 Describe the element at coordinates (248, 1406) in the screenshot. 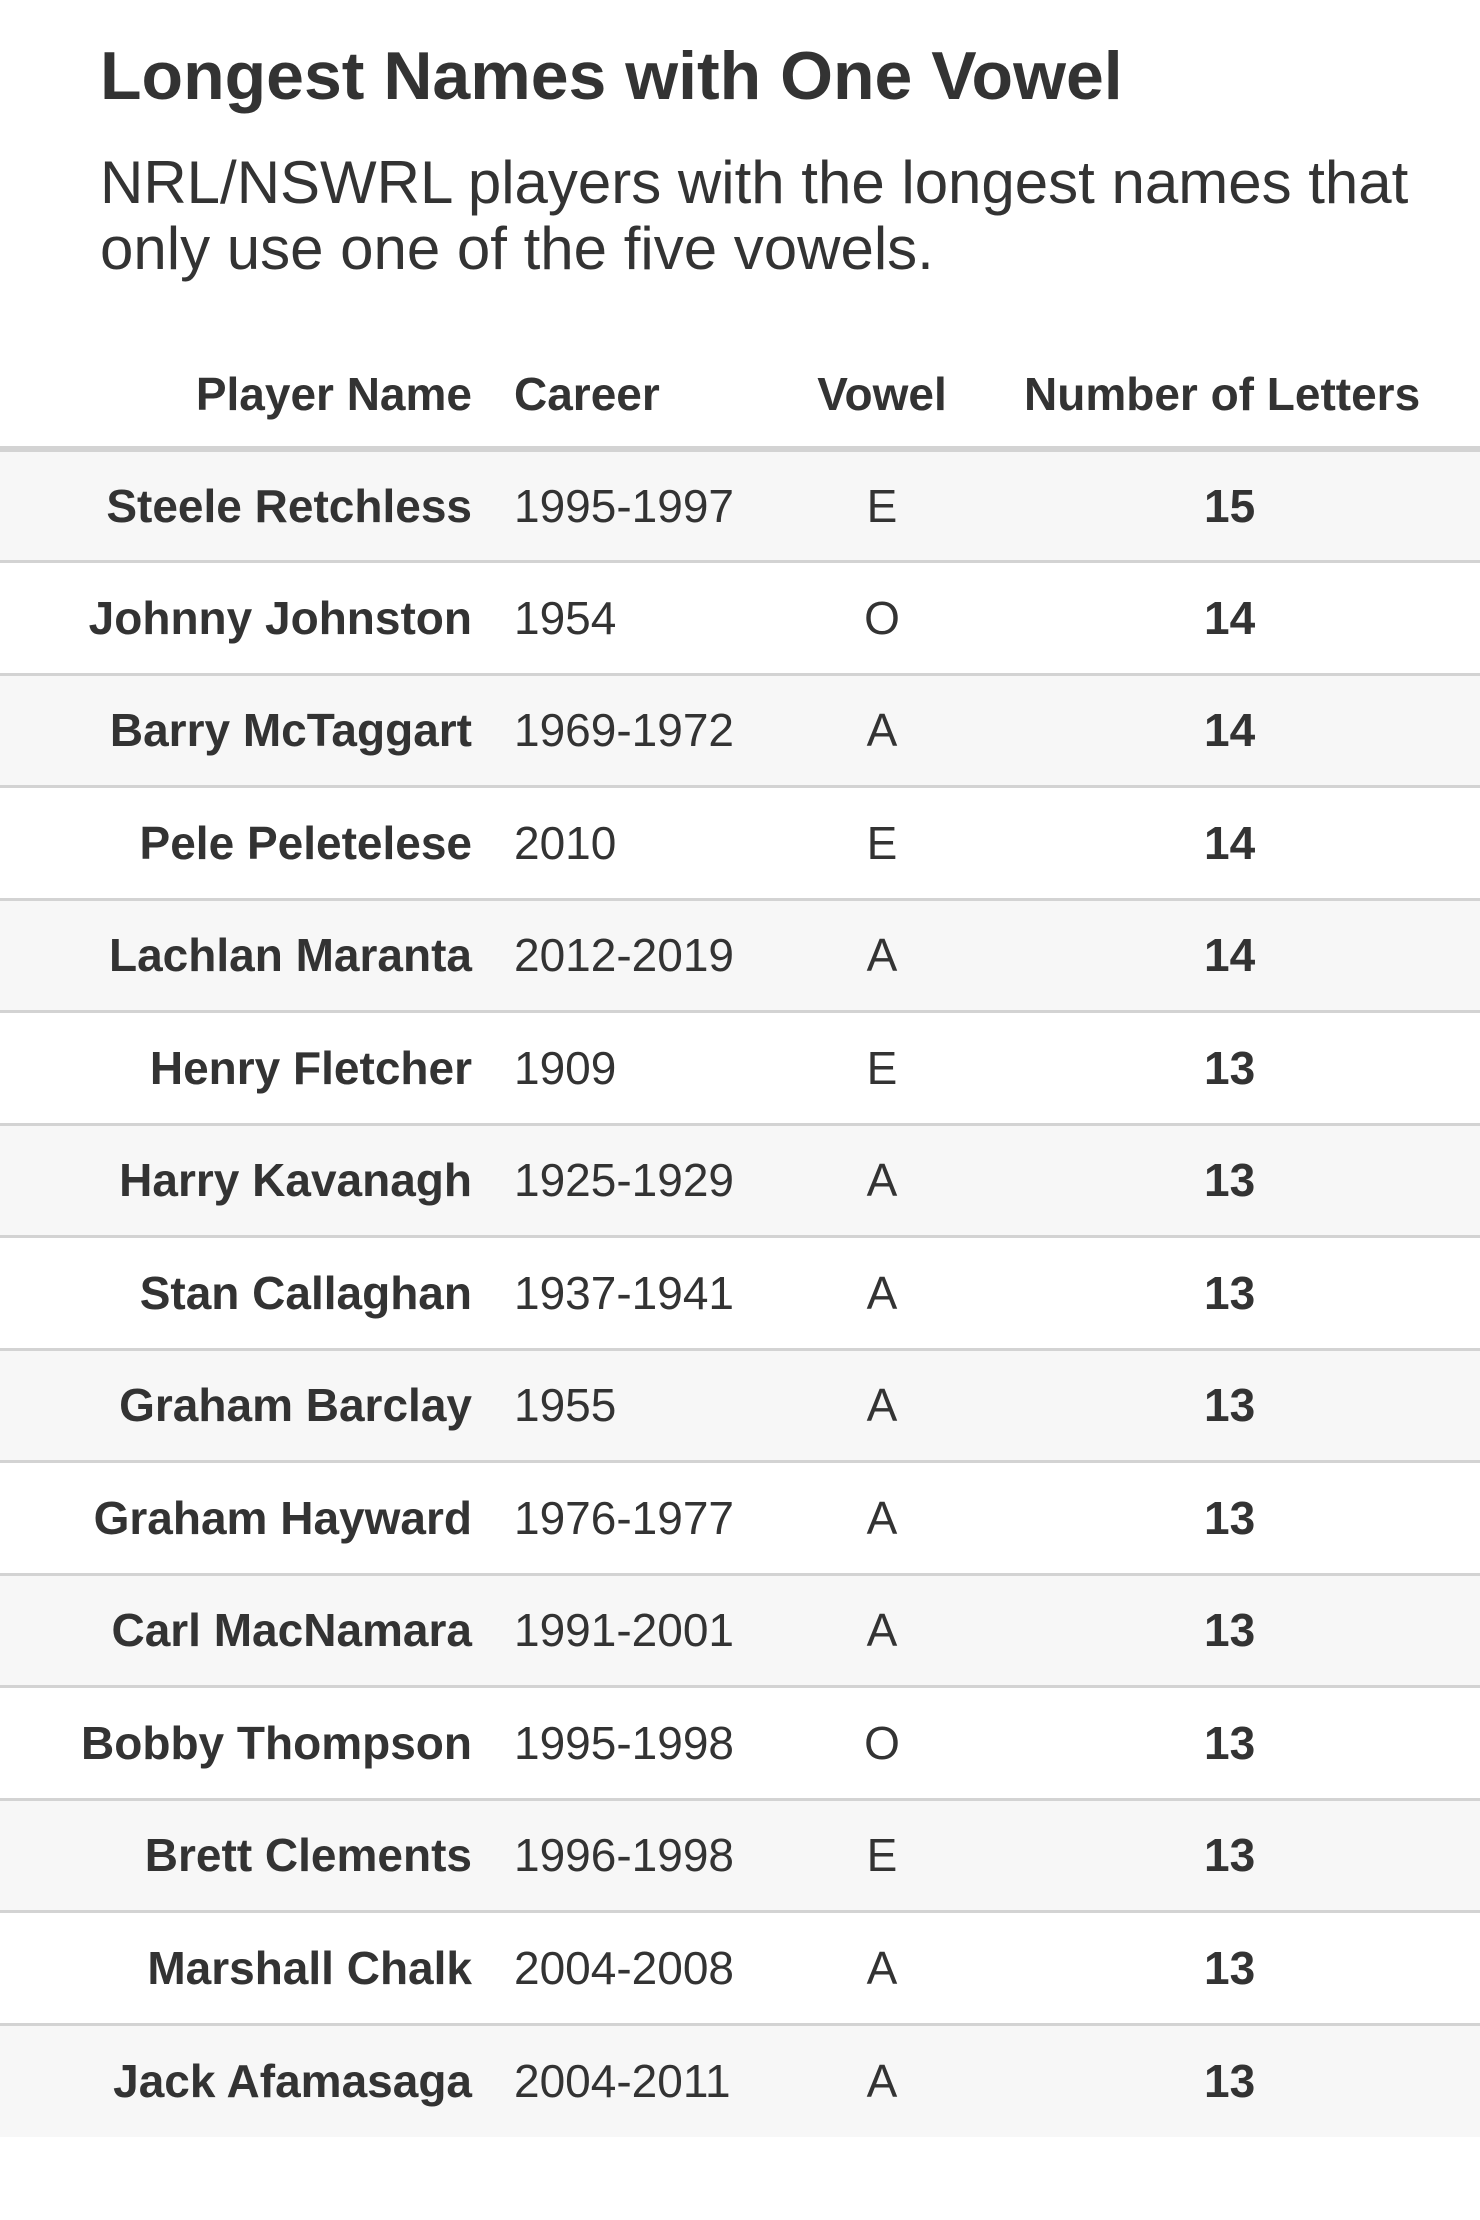

I see `cell-player-name: Graham Barclay` at that location.